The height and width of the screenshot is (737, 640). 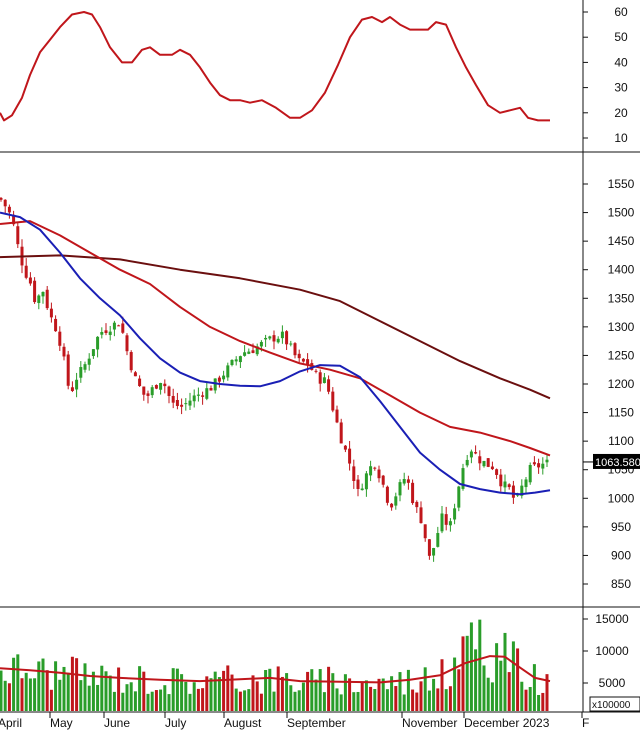 What do you see at coordinates (621, 138) in the screenshot?
I see `indicator-tick-label: 10` at bounding box center [621, 138].